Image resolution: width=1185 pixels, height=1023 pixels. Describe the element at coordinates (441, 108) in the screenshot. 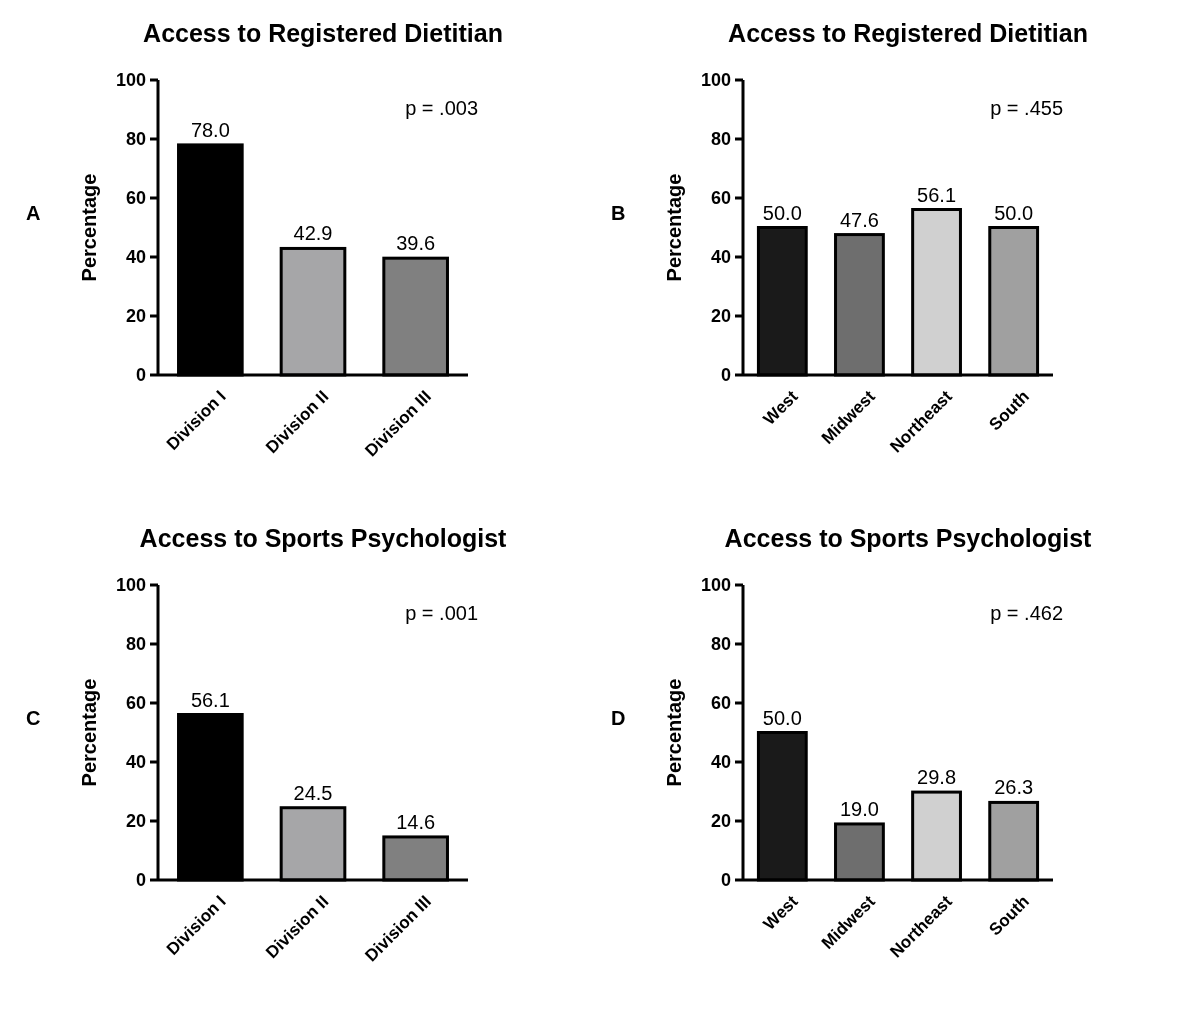

I see `annotation: p = .003` at that location.